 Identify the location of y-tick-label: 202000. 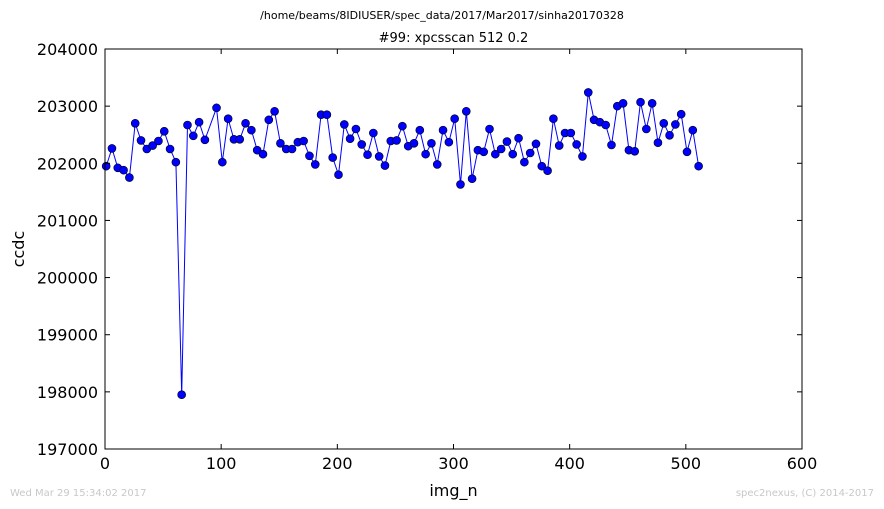
(67, 163).